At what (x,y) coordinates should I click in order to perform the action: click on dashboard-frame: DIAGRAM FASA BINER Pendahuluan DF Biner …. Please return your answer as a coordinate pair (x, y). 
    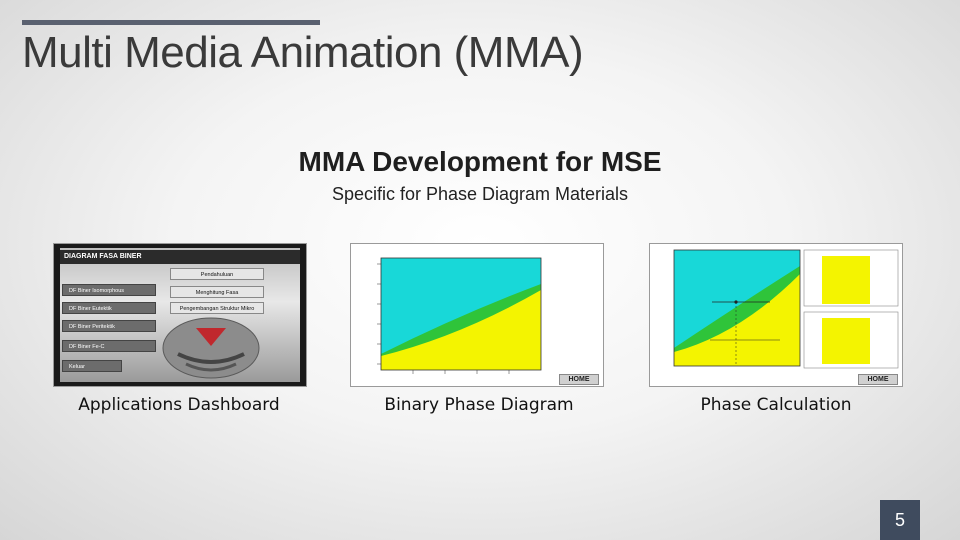
    Looking at the image, I should click on (180, 315).